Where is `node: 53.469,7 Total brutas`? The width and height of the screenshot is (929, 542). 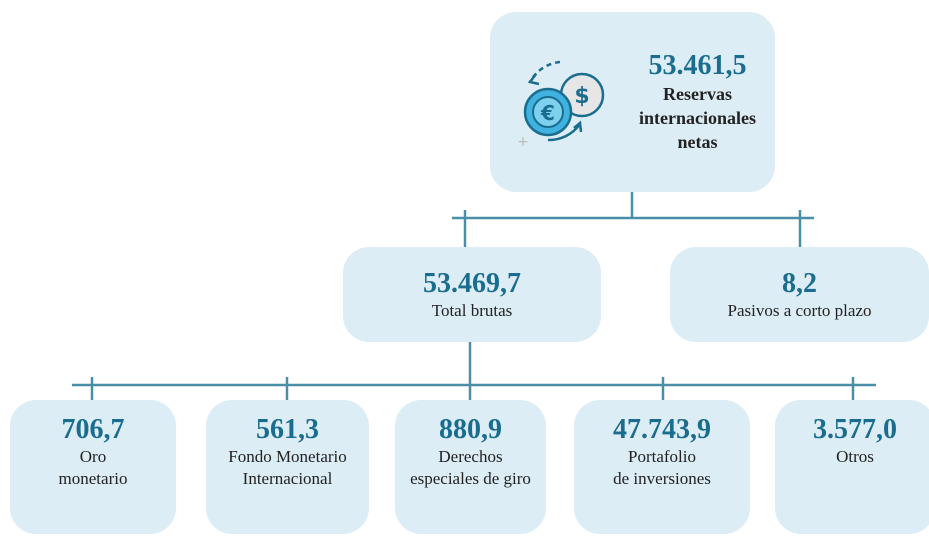
node: 53.469,7 Total brutas is located at coordinates (472, 294).